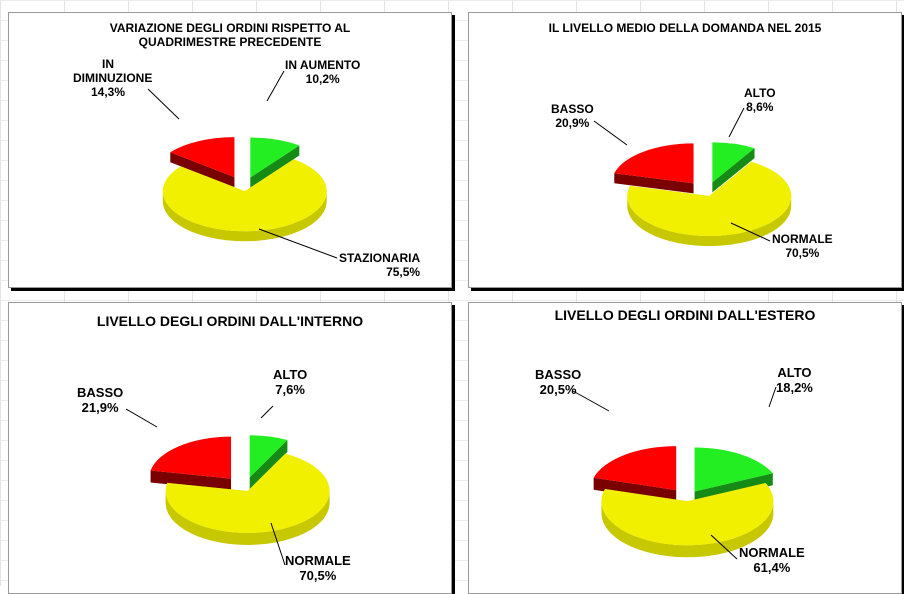 The height and width of the screenshot is (594, 904). I want to click on slice-label-normale: NORMALE 61,4%, so click(772, 560).